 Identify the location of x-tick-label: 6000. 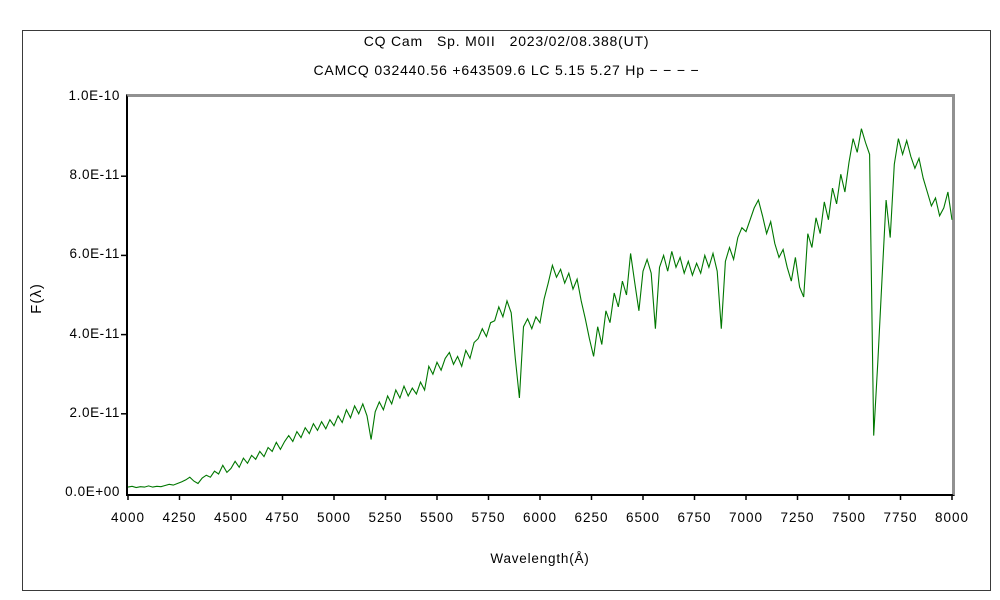
(540, 517).